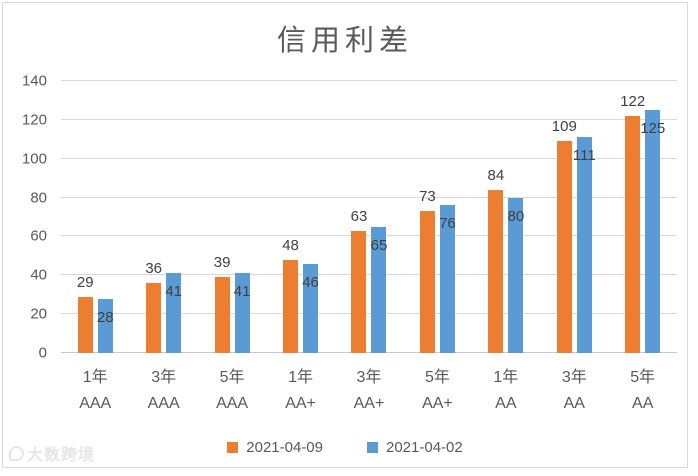 Image resolution: width=698 pixels, height=476 pixels. I want to click on bar-group: 48 46, so click(300, 217).